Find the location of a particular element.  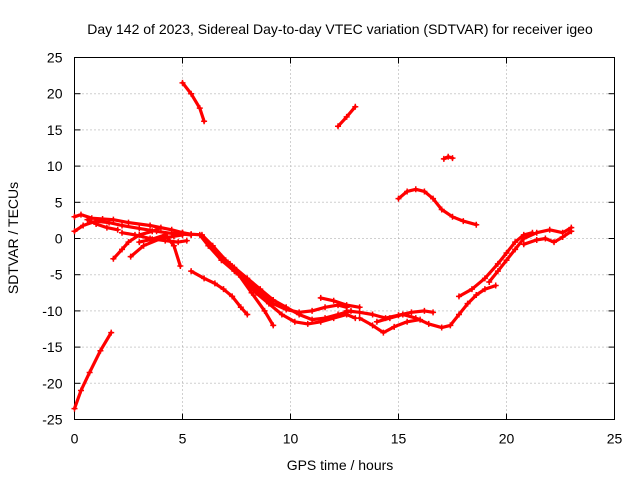

x-tick-label: 10 is located at coordinates (291, 439).